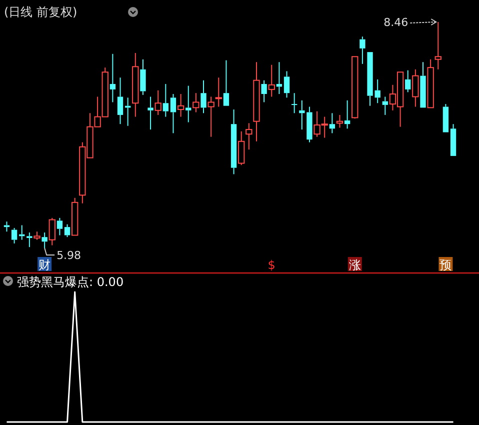 Image resolution: width=479 pixels, height=425 pixels. I want to click on chart-title: 强势黑马爆点: 0.00, so click(70, 282).